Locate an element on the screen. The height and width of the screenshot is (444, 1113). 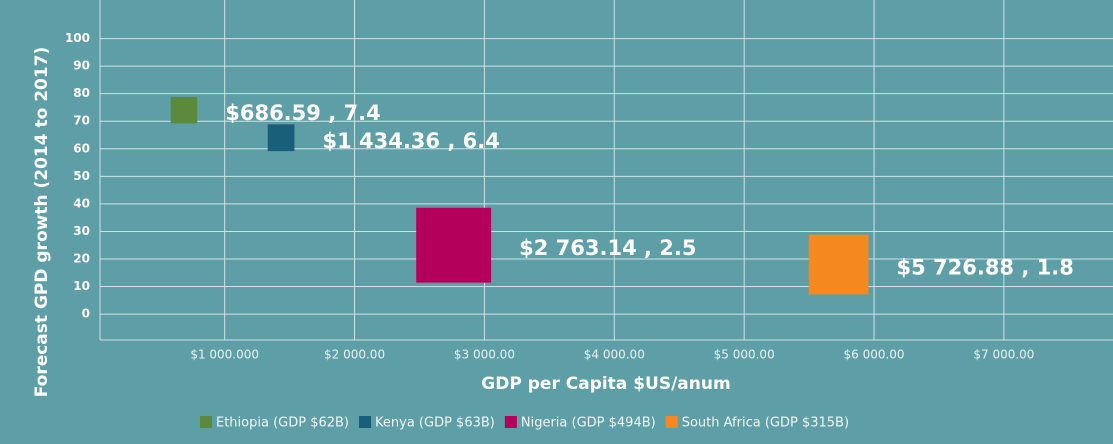
x-tick-label: $5 000.00 is located at coordinates (744, 355).